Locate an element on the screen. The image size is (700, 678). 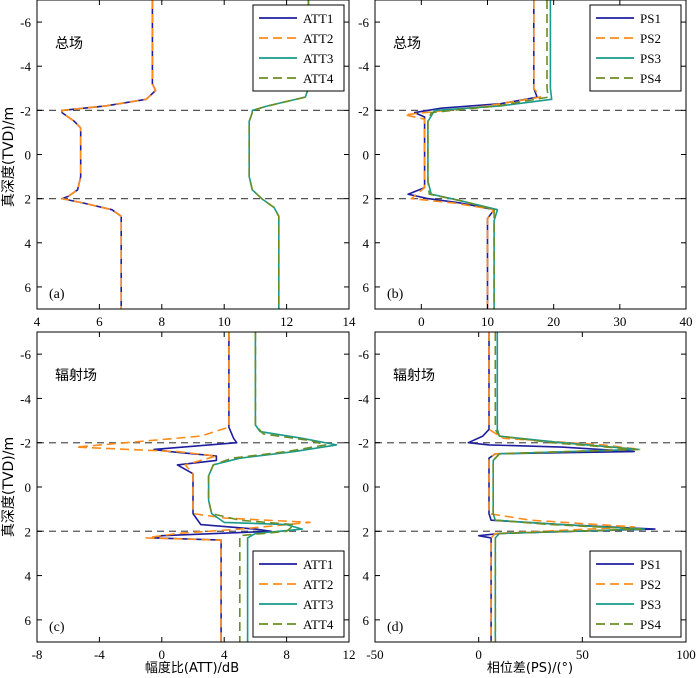
panel-a-y-tick-label: 6 is located at coordinates (28, 287).